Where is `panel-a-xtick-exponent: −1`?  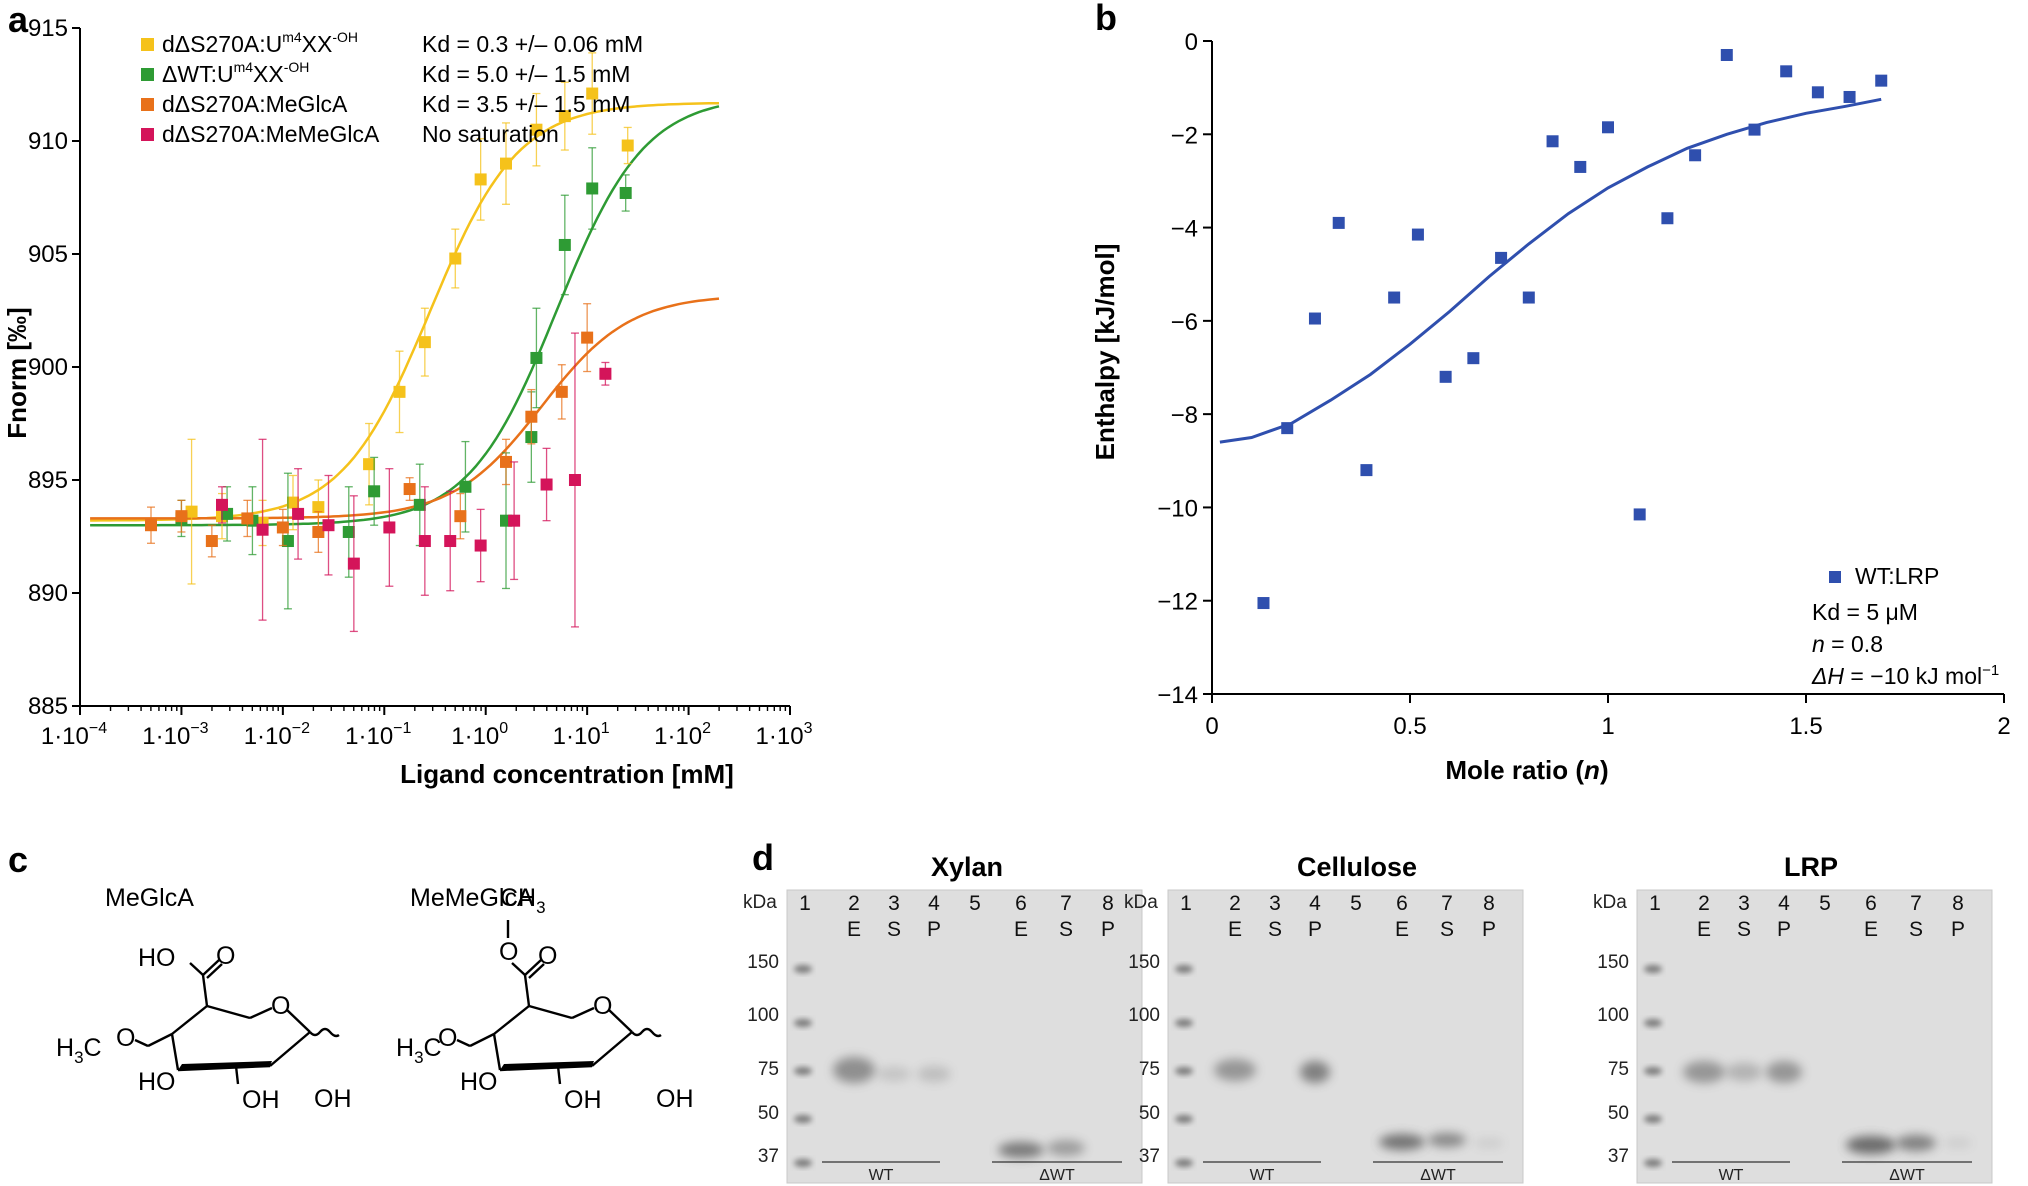
panel-a-xtick-exponent: −1 is located at coordinates (402, 728).